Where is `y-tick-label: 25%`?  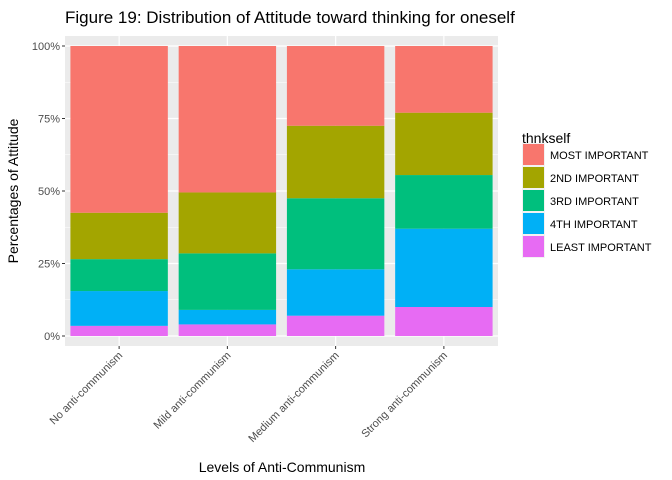 y-tick-label: 25% is located at coordinates (49, 265).